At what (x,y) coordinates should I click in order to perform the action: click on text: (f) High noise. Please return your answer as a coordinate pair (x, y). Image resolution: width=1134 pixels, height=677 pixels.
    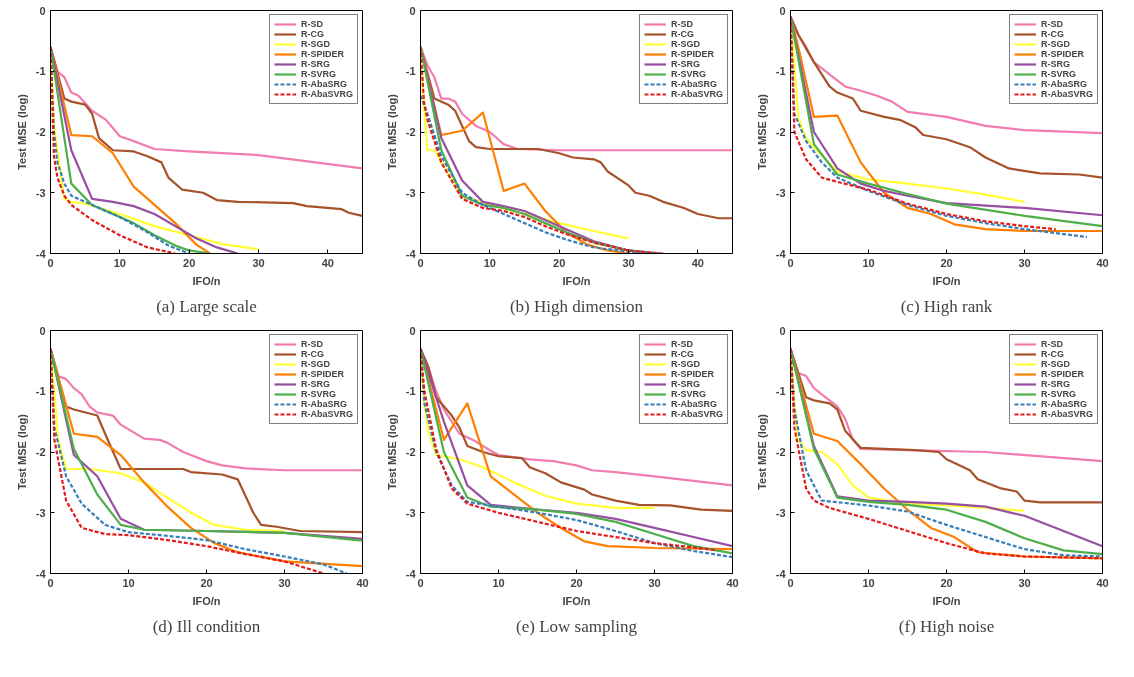
    Looking at the image, I should click on (946, 626).